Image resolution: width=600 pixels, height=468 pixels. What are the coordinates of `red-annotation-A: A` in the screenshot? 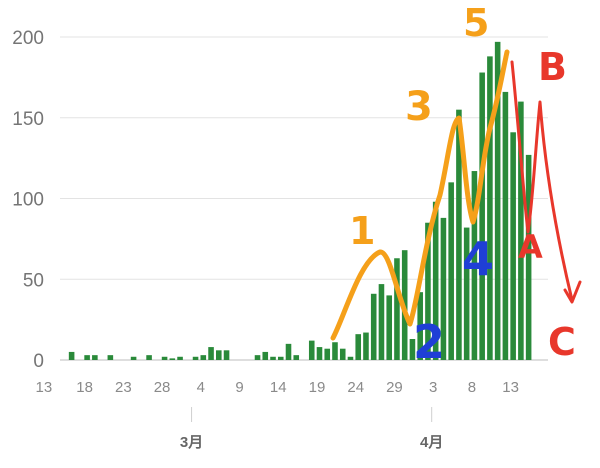 It's located at (530, 247).